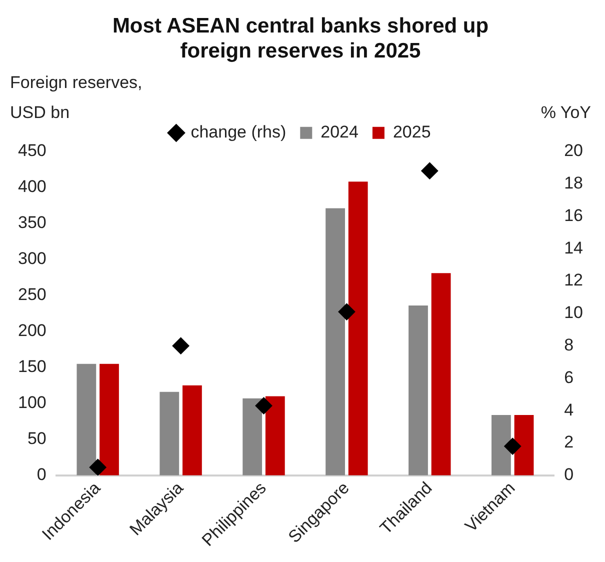 This screenshot has width=605, height=562. What do you see at coordinates (574, 215) in the screenshot?
I see `y2-tick-label: 16` at bounding box center [574, 215].